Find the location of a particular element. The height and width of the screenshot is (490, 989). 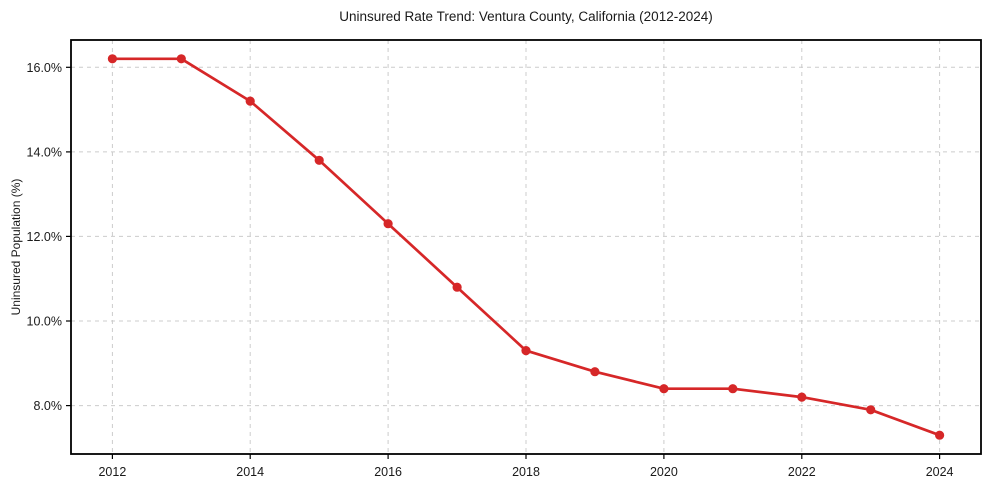

x-tick-label: 2024 is located at coordinates (940, 472).